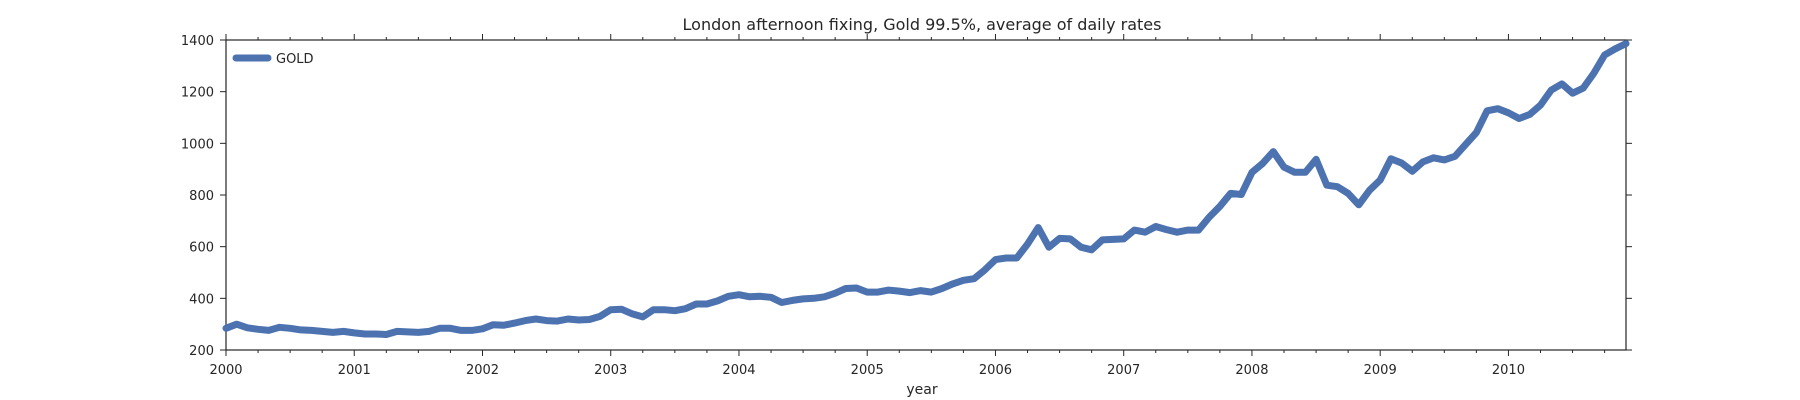 This screenshot has width=1800, height=400. Describe the element at coordinates (1251, 370) in the screenshot. I see `x-tick-label: 2008` at that location.